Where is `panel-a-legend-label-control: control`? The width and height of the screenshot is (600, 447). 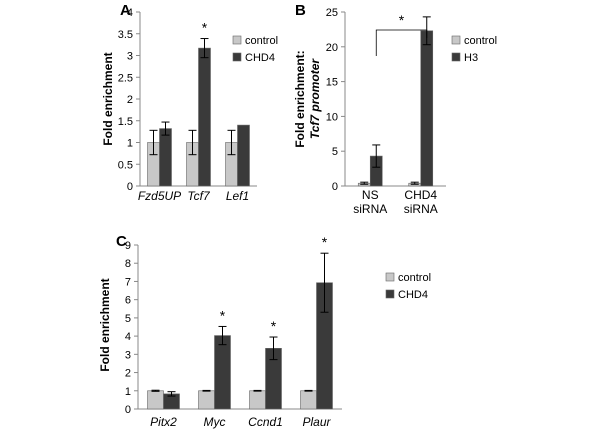 panel-a-legend-label-control: control is located at coordinates (261, 41).